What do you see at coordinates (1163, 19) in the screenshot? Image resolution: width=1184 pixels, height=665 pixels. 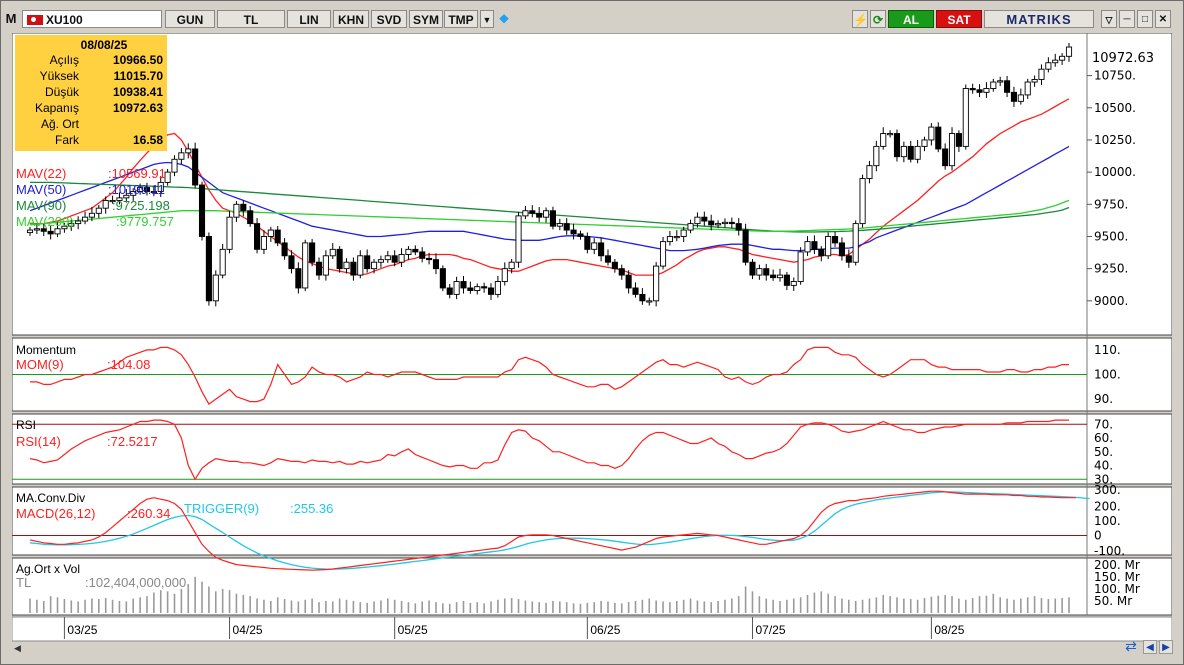 I see `close-icon: ✕` at bounding box center [1163, 19].